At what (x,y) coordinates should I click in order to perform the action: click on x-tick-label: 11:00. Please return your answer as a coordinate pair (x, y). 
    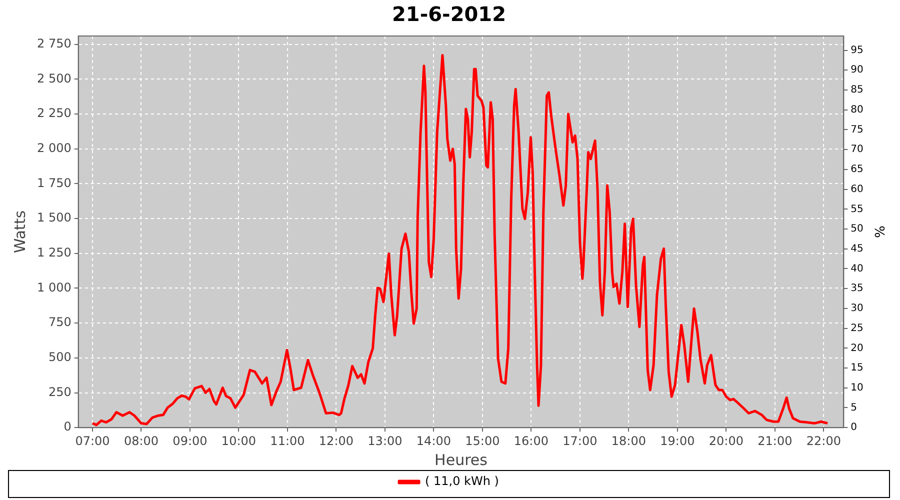
    Looking at the image, I should click on (287, 441).